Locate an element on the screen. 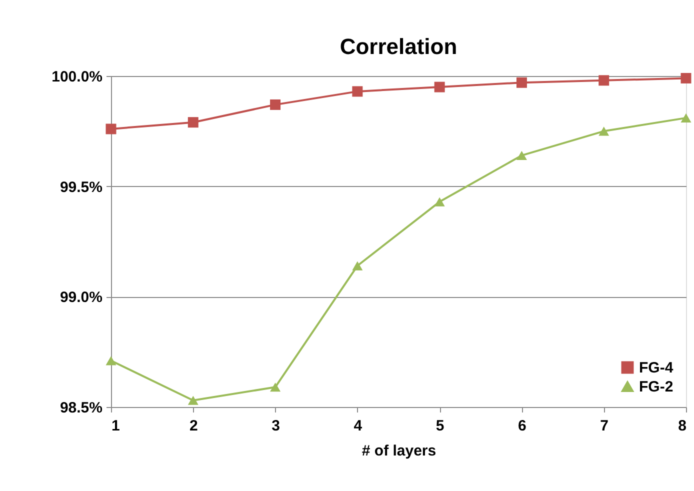 The width and height of the screenshot is (694, 491). legend-label: FG-2 is located at coordinates (656, 387).